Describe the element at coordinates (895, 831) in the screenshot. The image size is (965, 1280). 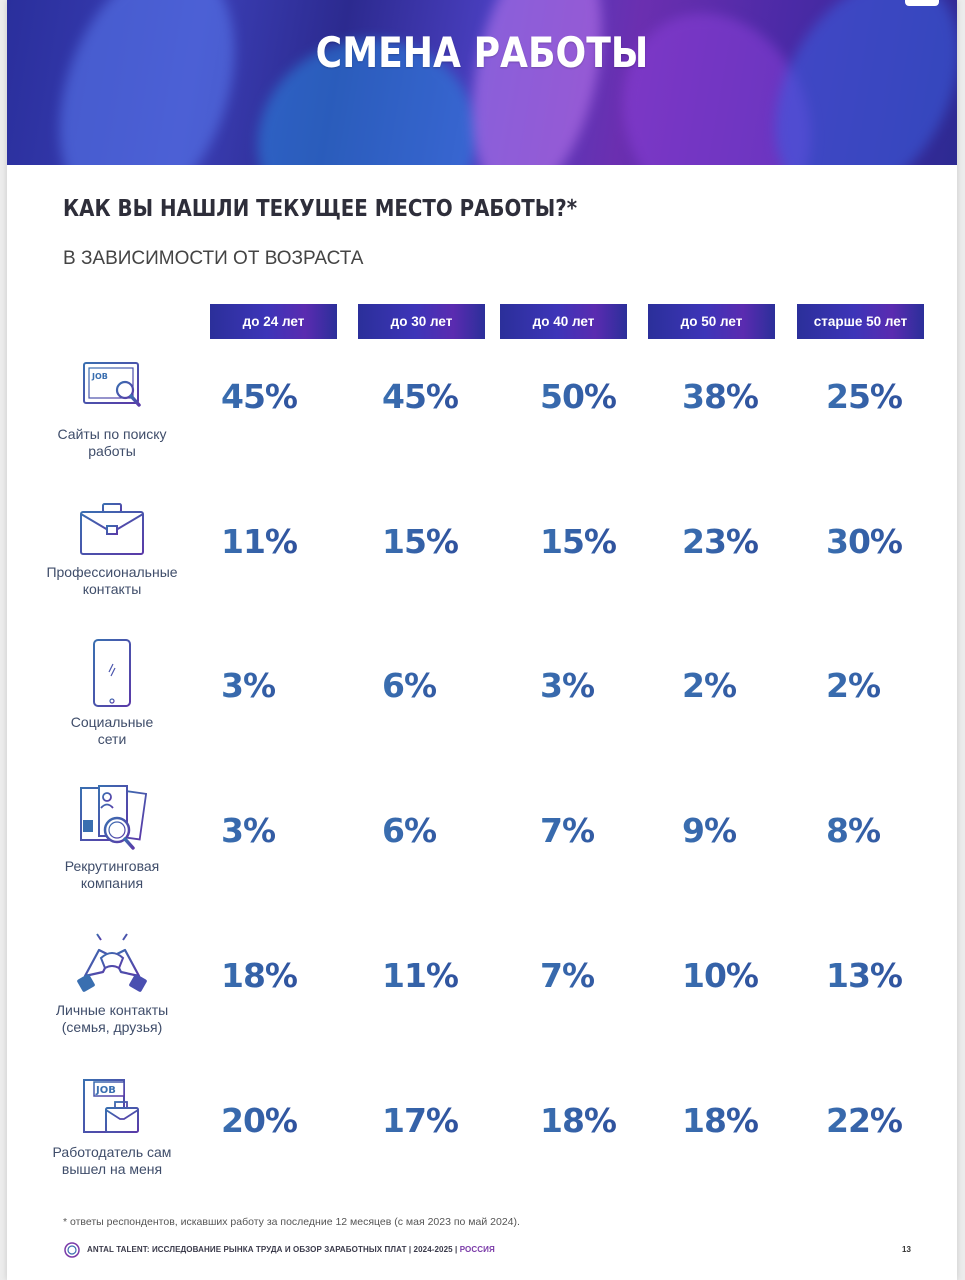
I see `value-cell: 8%` at that location.